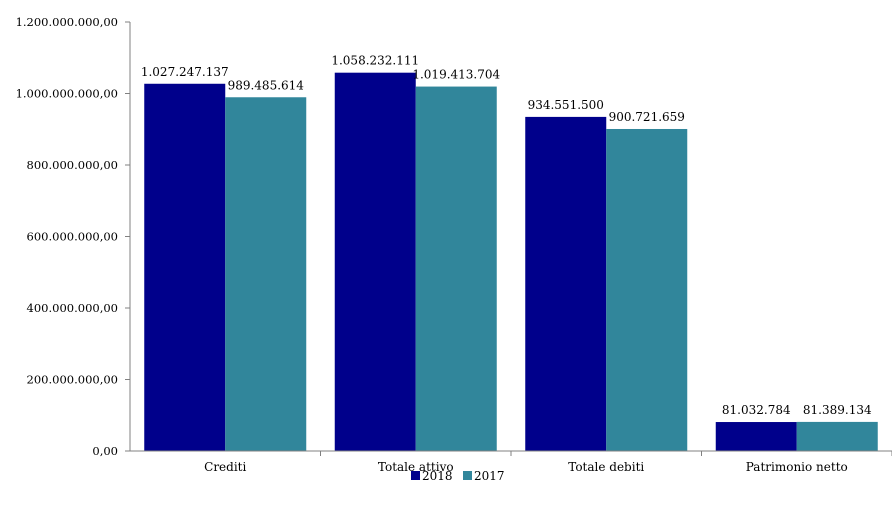 The width and height of the screenshot is (892, 510). What do you see at coordinates (72, 237) in the screenshot?
I see `y-tick-label: 600.000.000,00` at bounding box center [72, 237].